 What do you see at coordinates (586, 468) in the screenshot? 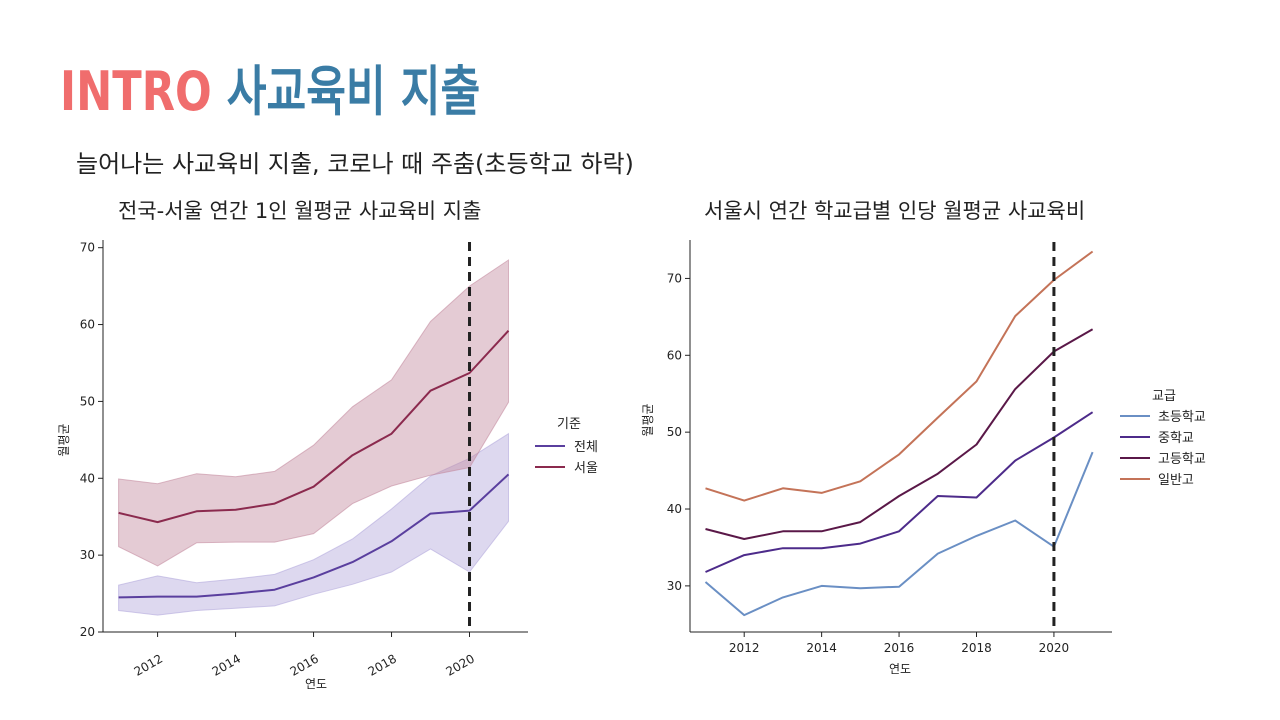
I see `legend-label-series-1: 서울` at bounding box center [586, 468].